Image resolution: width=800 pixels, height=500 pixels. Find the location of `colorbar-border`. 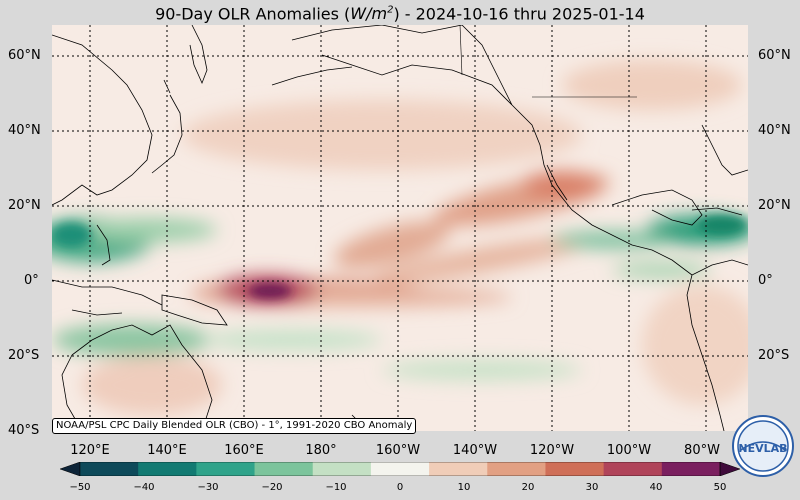

colorbar-border is located at coordinates (400, 469).